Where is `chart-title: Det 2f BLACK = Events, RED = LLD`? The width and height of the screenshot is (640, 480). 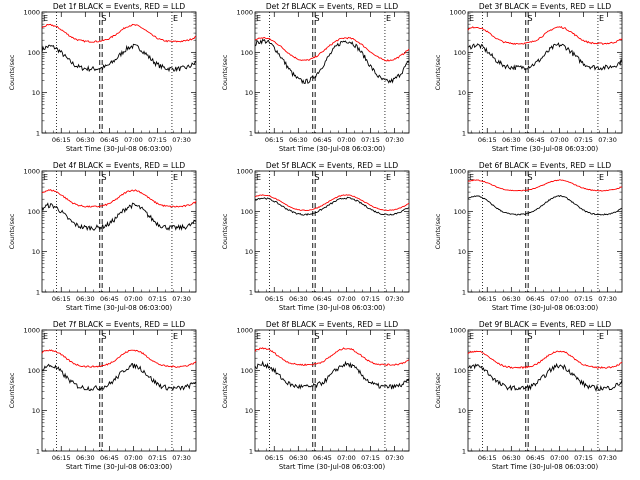 chart-title: Det 2f BLACK = Events, RED = LLD is located at coordinates (332, 6).